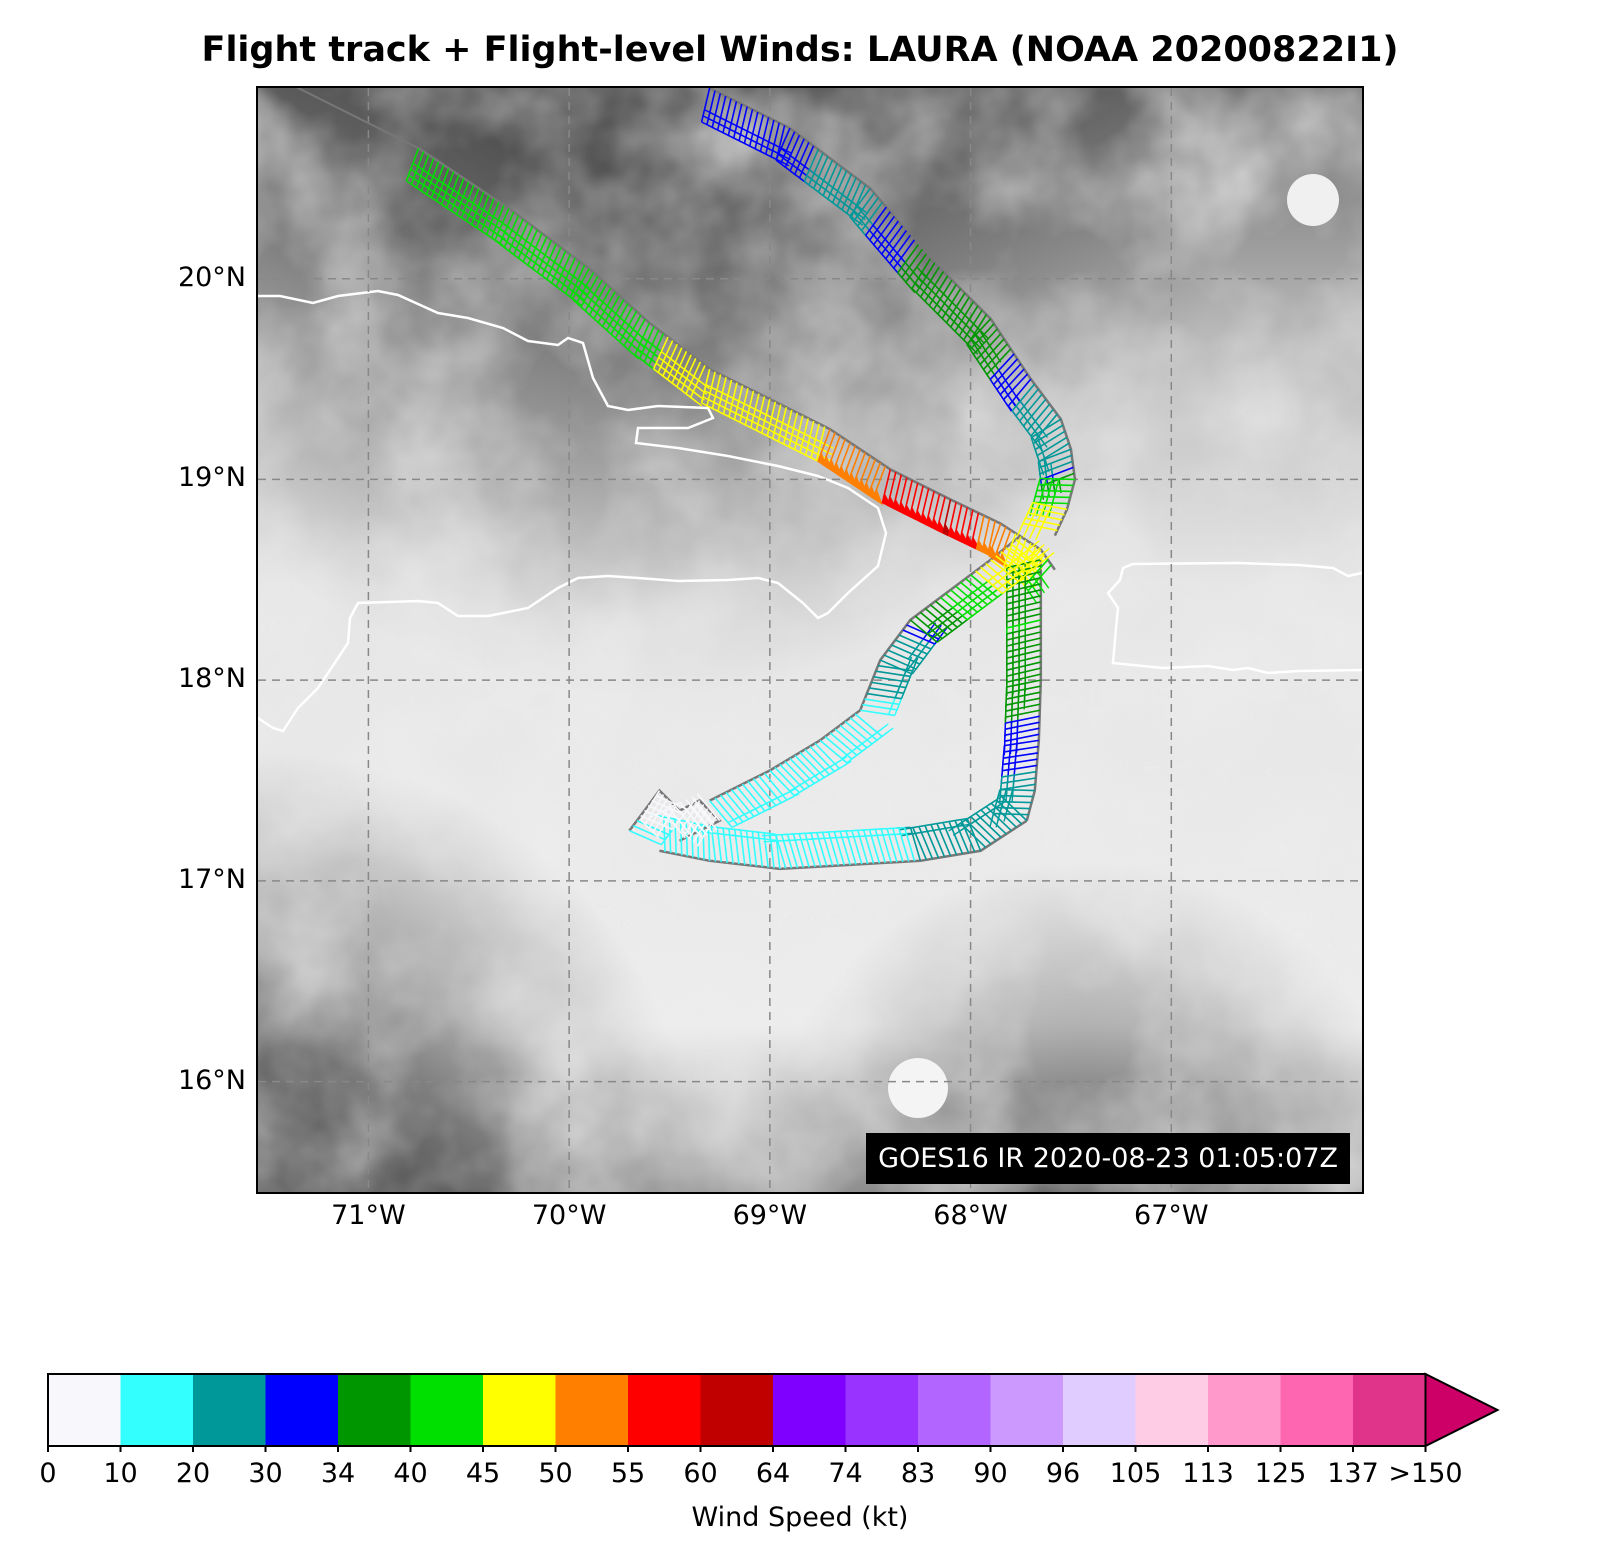 This screenshot has height=1565, width=1600. I want to click on lon-label: 67°W, so click(1171, 1215).